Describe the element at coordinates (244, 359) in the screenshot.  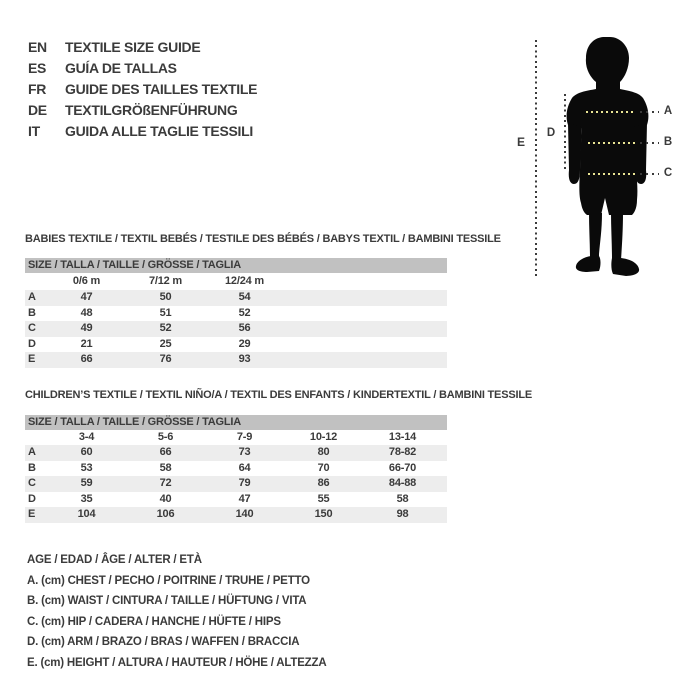
I see `cell: 93` at that location.